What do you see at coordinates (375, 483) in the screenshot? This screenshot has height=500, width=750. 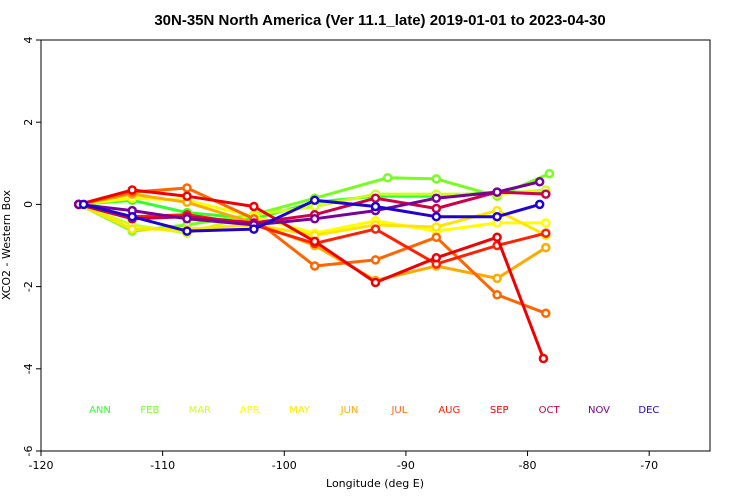 I see `x-axis-label: Longitude (deg E)` at bounding box center [375, 483].